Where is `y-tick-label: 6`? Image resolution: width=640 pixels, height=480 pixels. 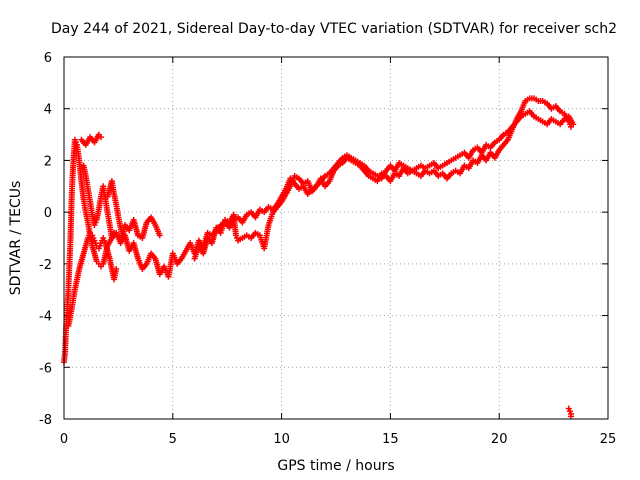 y-tick-label: 6 is located at coordinates (48, 58).